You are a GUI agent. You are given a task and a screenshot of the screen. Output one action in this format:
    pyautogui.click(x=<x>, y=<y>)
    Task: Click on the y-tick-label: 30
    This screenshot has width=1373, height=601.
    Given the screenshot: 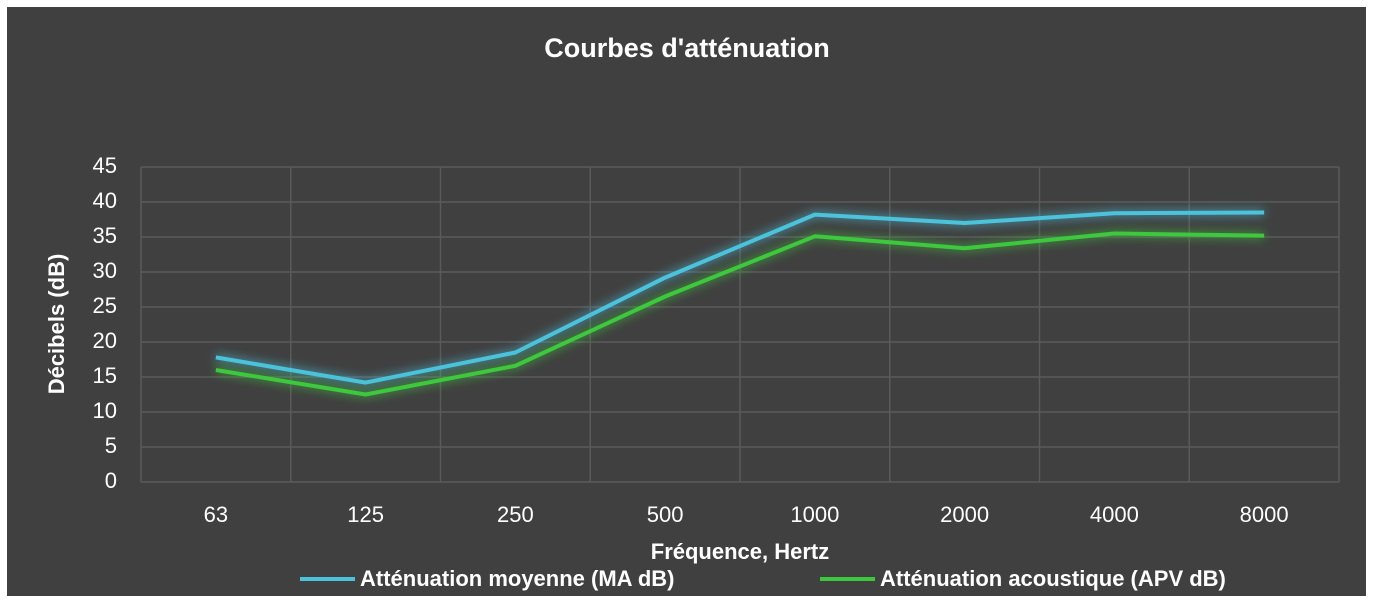 What is the action you would take?
    pyautogui.click(x=105, y=270)
    